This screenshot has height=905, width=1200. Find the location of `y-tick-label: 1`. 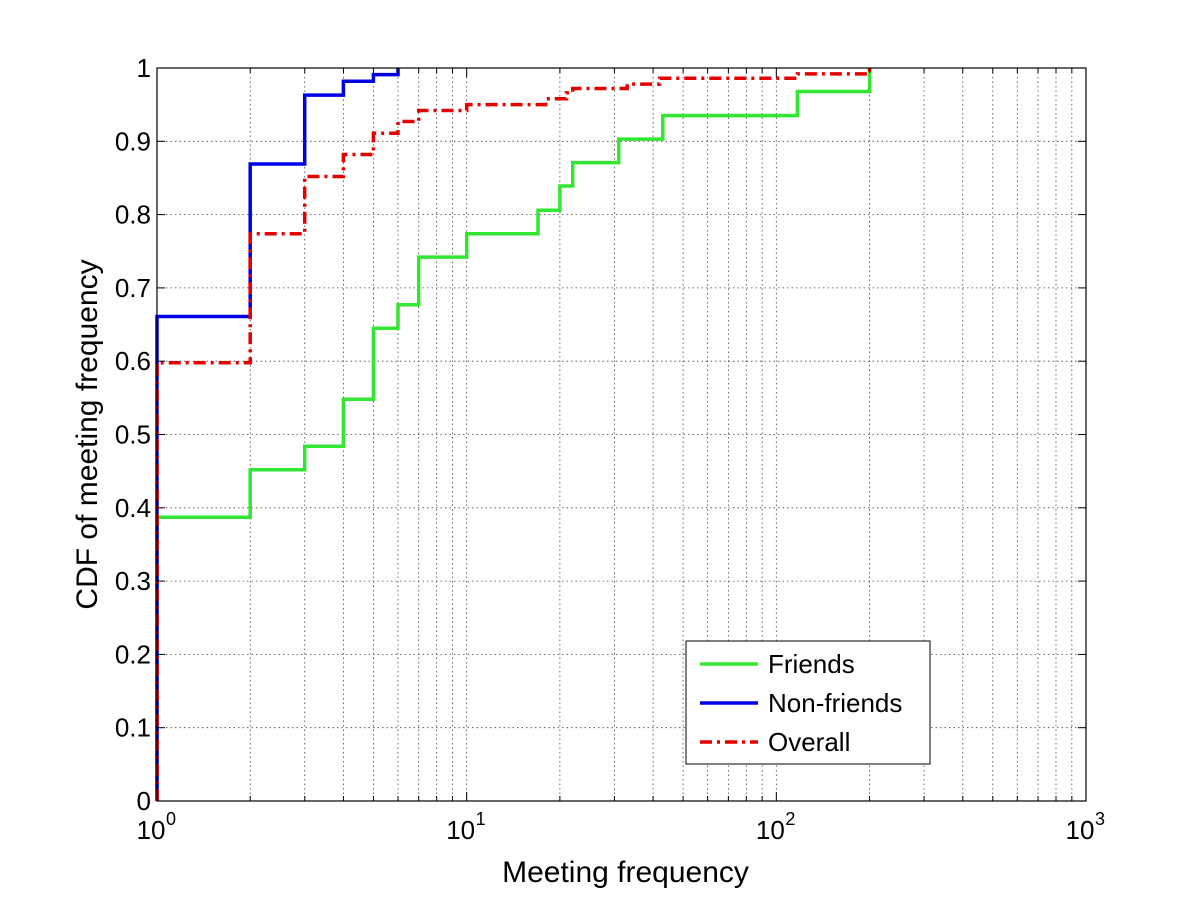

y-tick-label: 1 is located at coordinates (144, 68).